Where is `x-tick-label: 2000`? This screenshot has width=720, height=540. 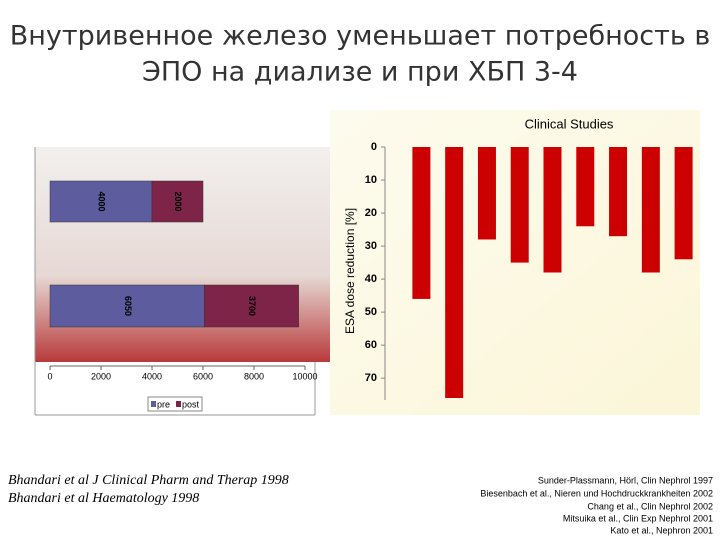
x-tick-label: 2000 is located at coordinates (101, 376).